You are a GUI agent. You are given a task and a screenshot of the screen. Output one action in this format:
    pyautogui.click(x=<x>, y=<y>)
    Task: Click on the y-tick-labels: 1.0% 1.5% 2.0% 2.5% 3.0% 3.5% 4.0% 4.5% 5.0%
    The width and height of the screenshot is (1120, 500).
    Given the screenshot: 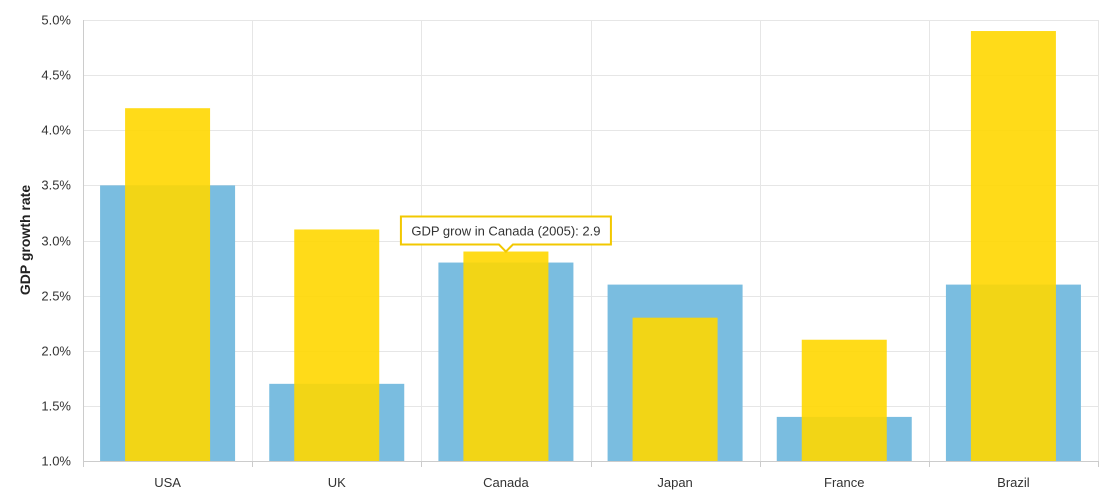 What is the action you would take?
    pyautogui.click(x=56, y=241)
    